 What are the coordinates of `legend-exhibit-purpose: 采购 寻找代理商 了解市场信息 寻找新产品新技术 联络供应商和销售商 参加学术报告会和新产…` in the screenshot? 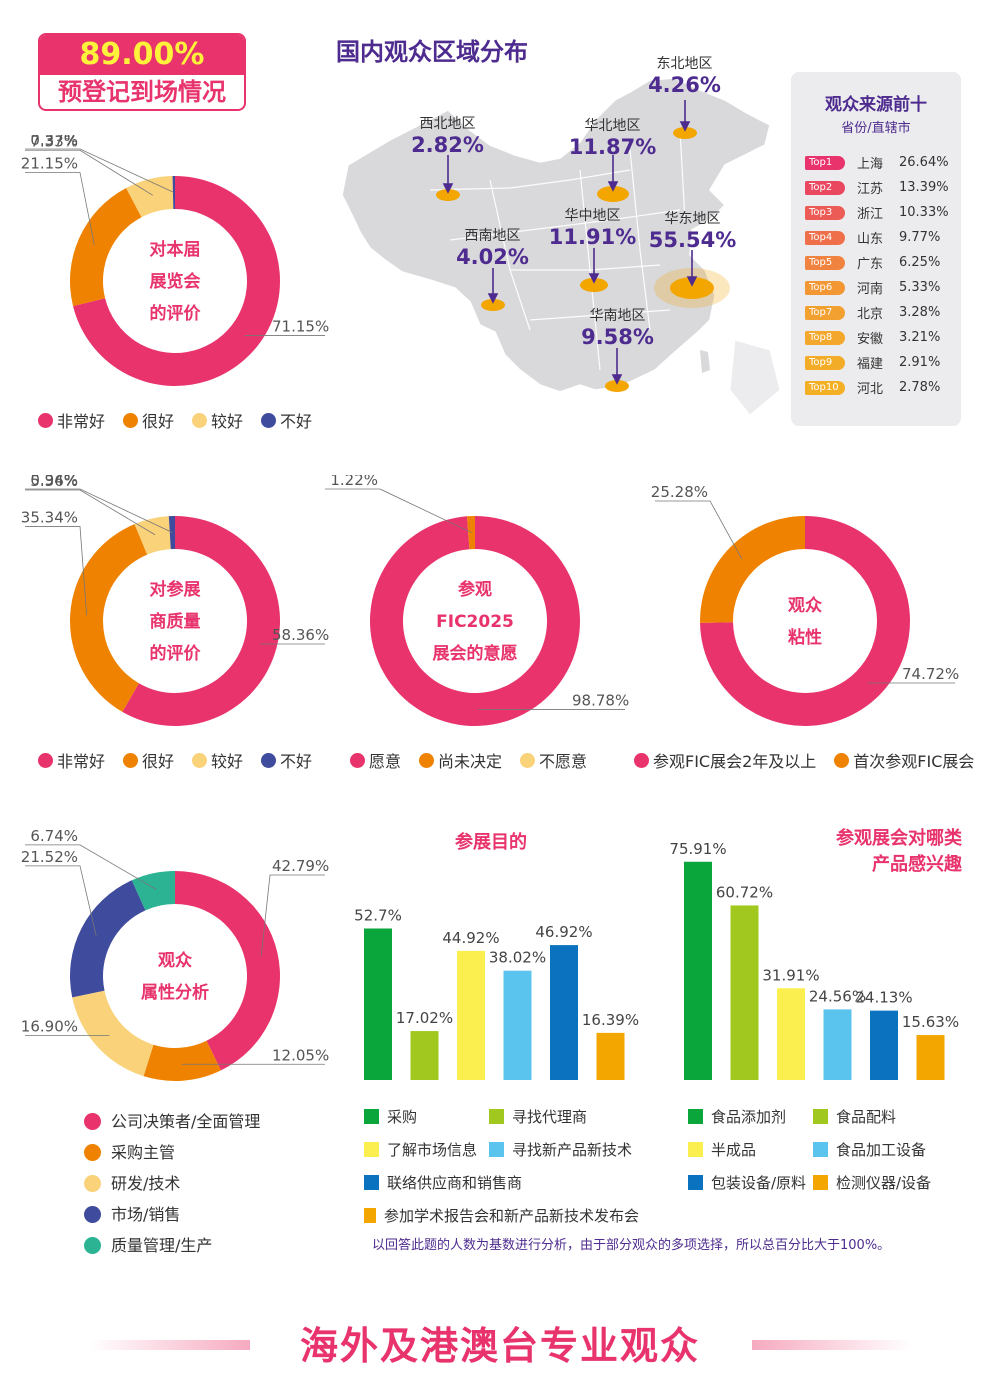 It's located at (514, 1166).